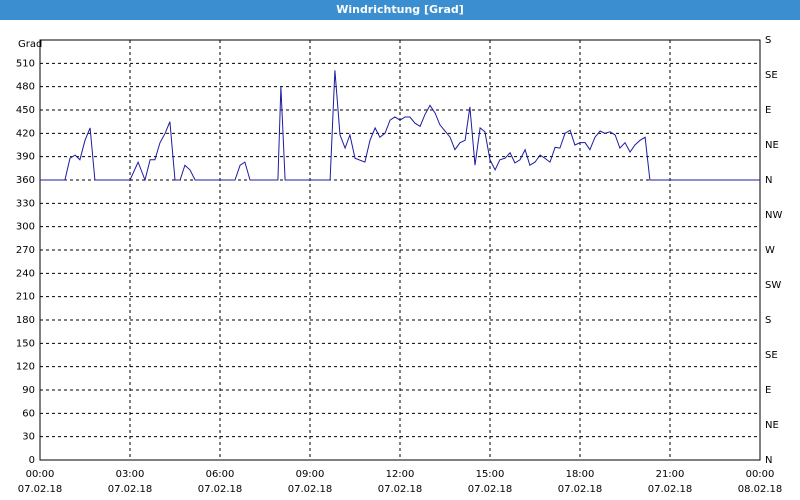 This screenshot has height=500, width=800. I want to click on y-tick-label: 510, so click(25, 63).